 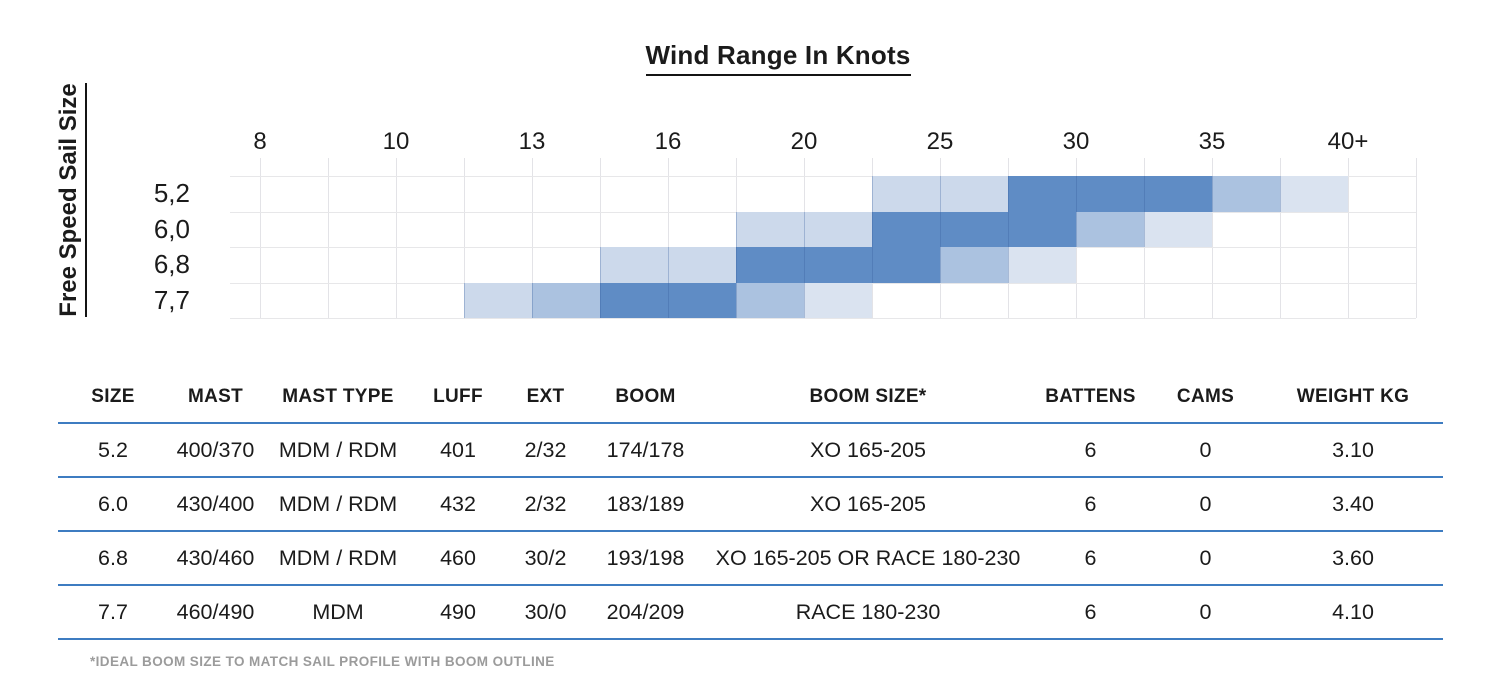 I want to click on spec-table-cell: 401, so click(x=458, y=449).